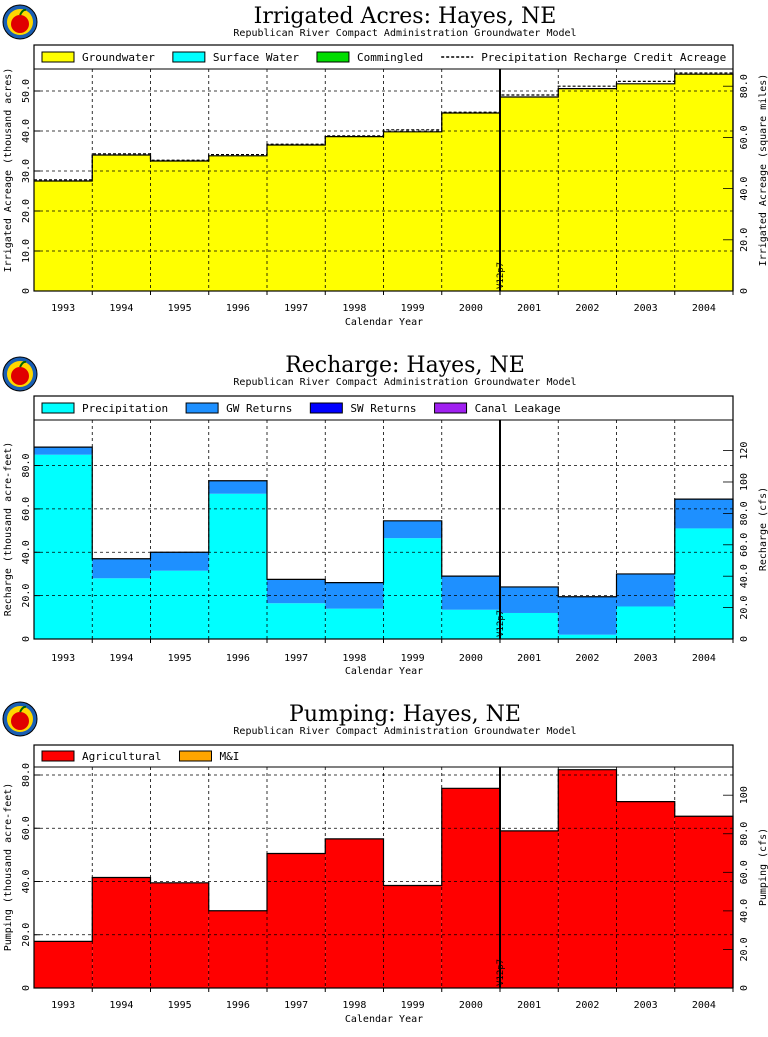 This screenshot has height=1037, width=768. What do you see at coordinates (26, 171) in the screenshot?
I see `y-tick-label: 30.0` at bounding box center [26, 171].